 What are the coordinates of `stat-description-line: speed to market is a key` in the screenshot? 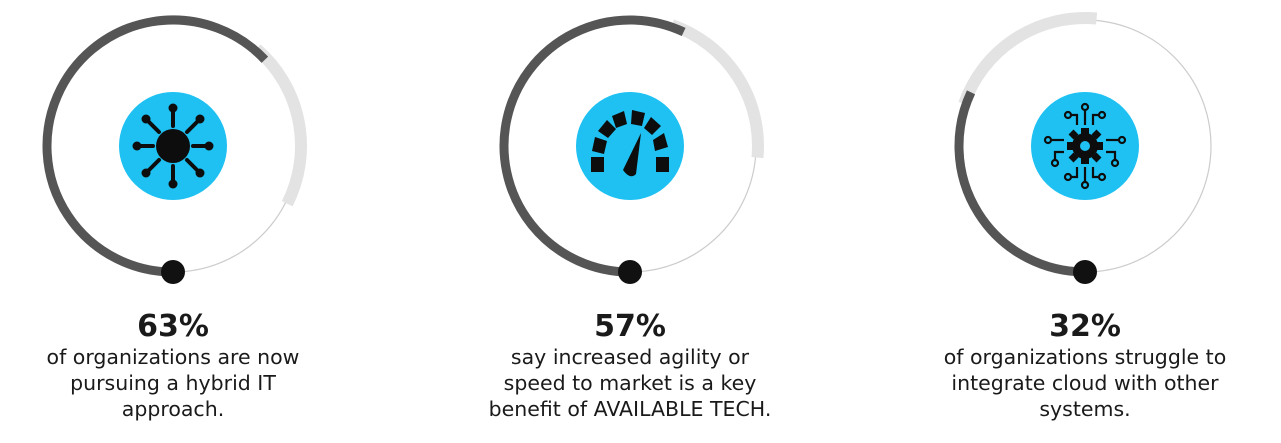 It's located at (630, 383).